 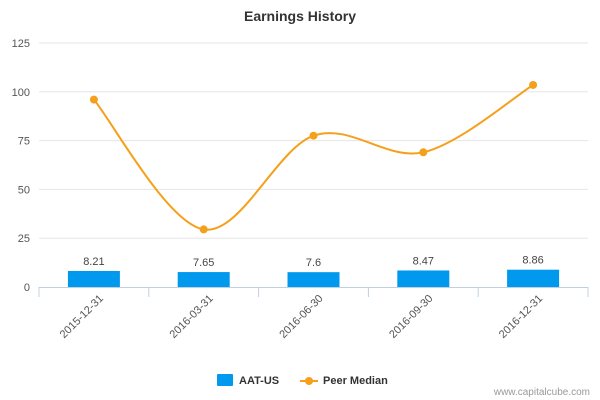 I want to click on legend-aat-us-label: AAT-US, so click(x=259, y=381).